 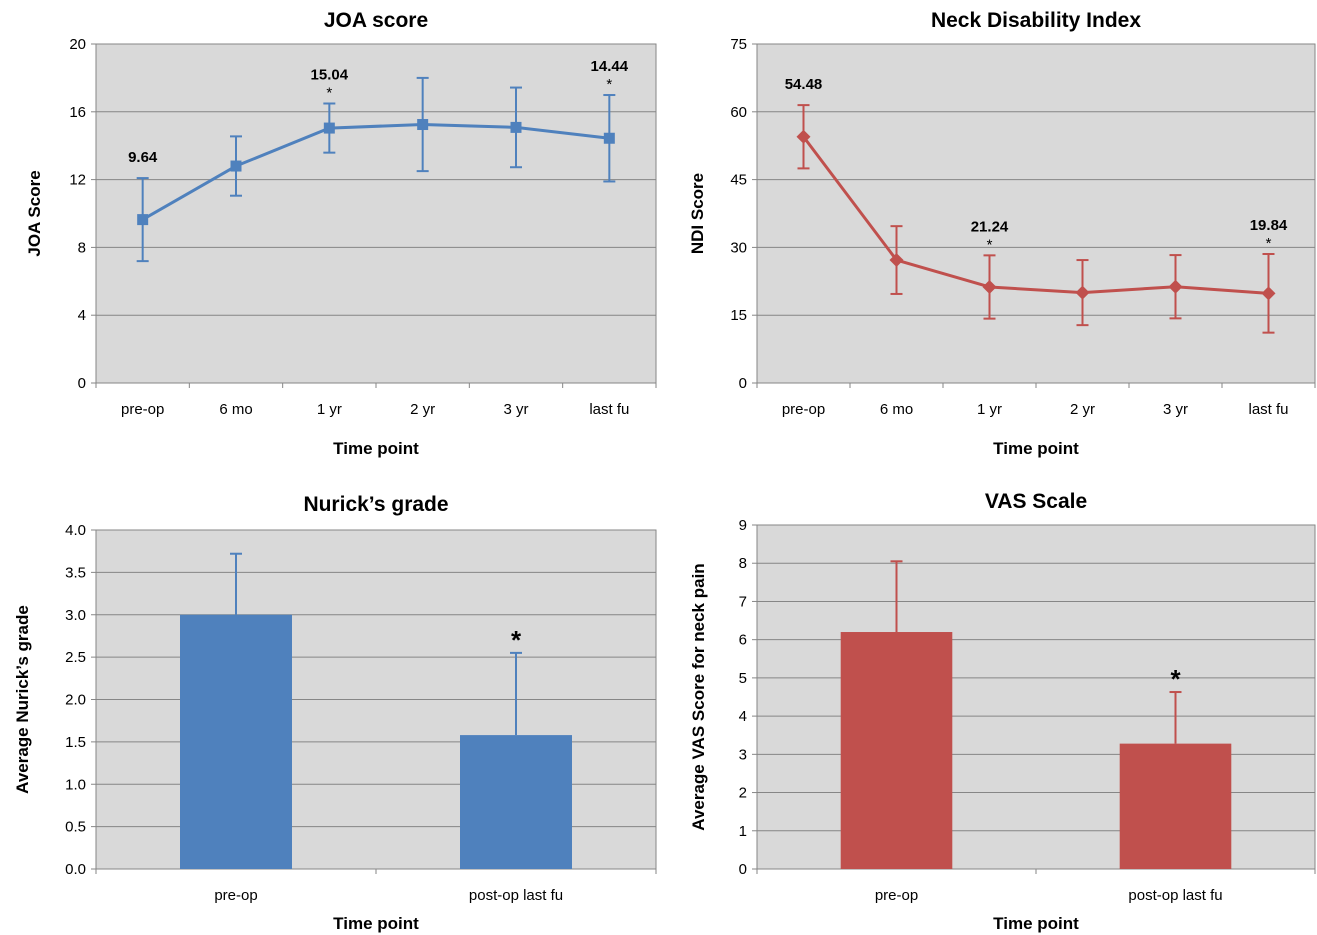 I want to click on y-tick-label: 0.5, so click(x=75, y=827).